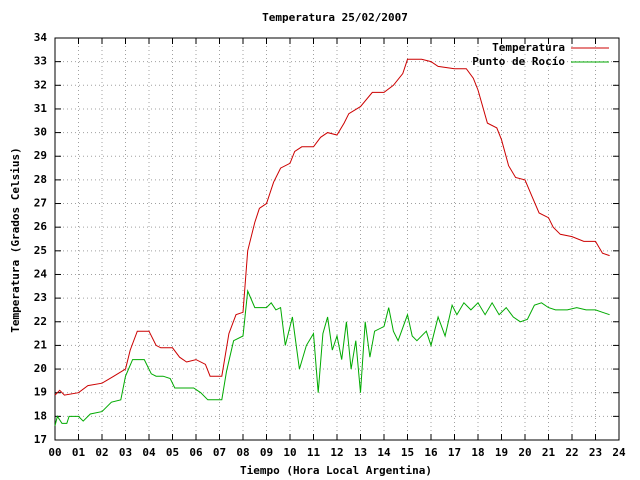  I want to click on y-tick-label: 31, so click(41, 108).